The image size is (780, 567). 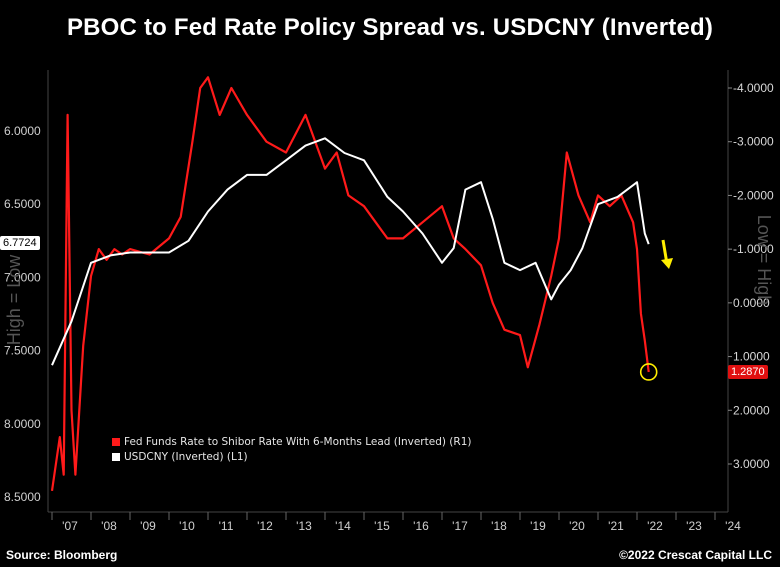 I want to click on left-axis-side-label: High = Low, so click(x=14, y=300).